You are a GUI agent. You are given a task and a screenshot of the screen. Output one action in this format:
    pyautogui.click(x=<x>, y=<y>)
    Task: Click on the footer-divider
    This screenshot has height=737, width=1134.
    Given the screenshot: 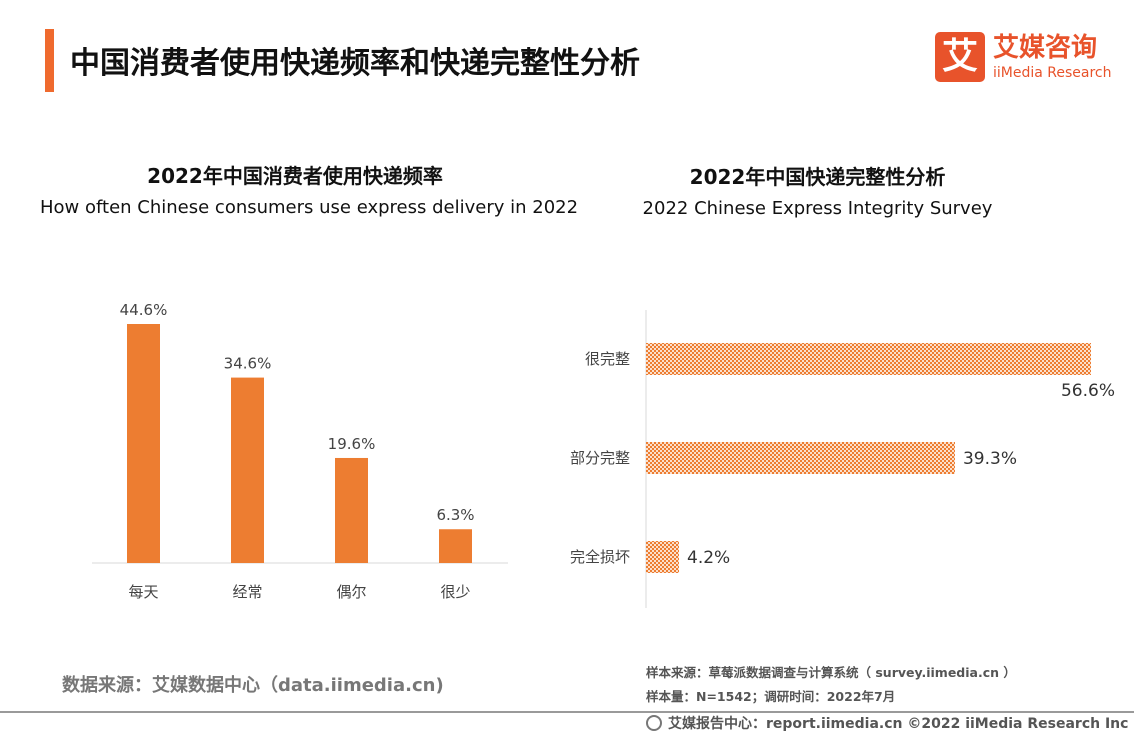 What is the action you would take?
    pyautogui.click(x=567, y=712)
    